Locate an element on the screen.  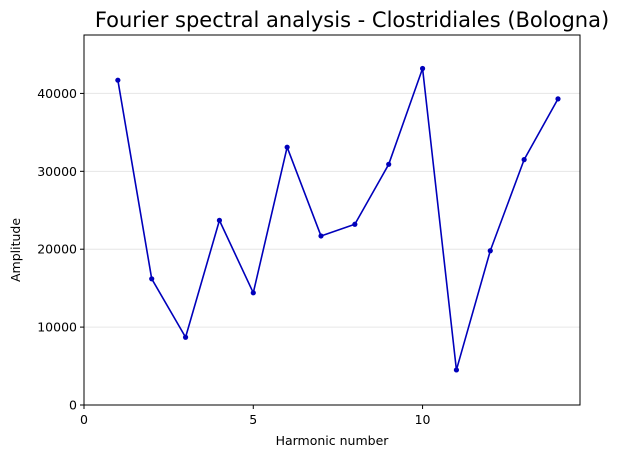
x-tick-label: 10 is located at coordinates (423, 419).